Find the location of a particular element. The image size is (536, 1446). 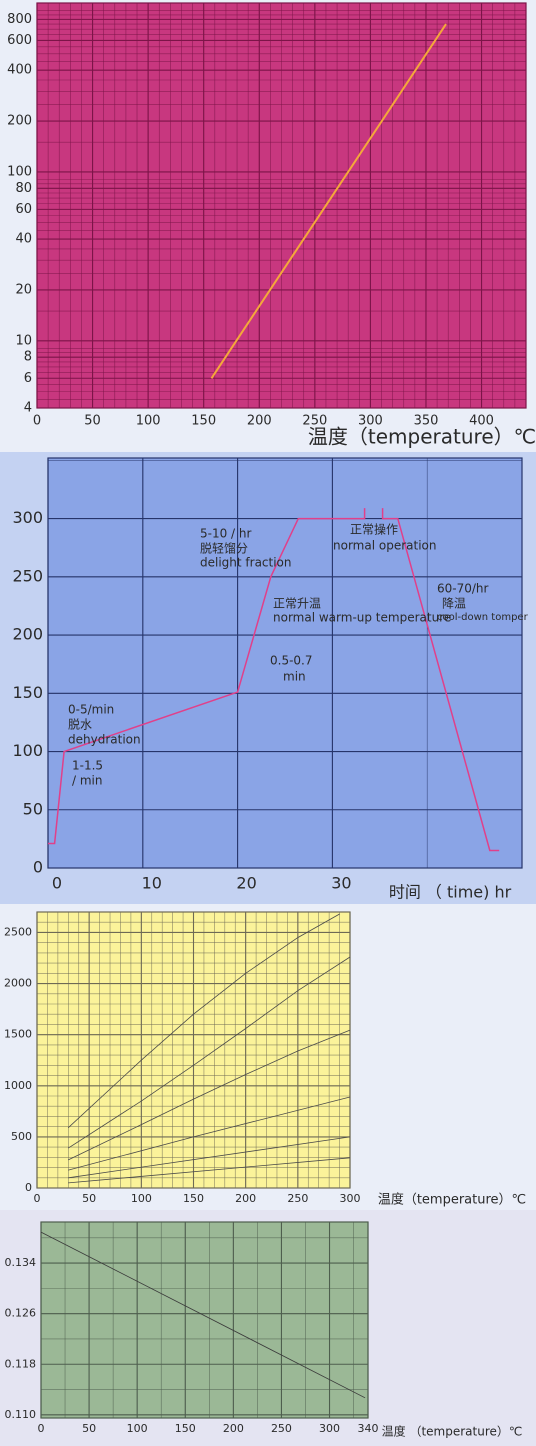

y-tick-label: 2000 is located at coordinates (18, 983).